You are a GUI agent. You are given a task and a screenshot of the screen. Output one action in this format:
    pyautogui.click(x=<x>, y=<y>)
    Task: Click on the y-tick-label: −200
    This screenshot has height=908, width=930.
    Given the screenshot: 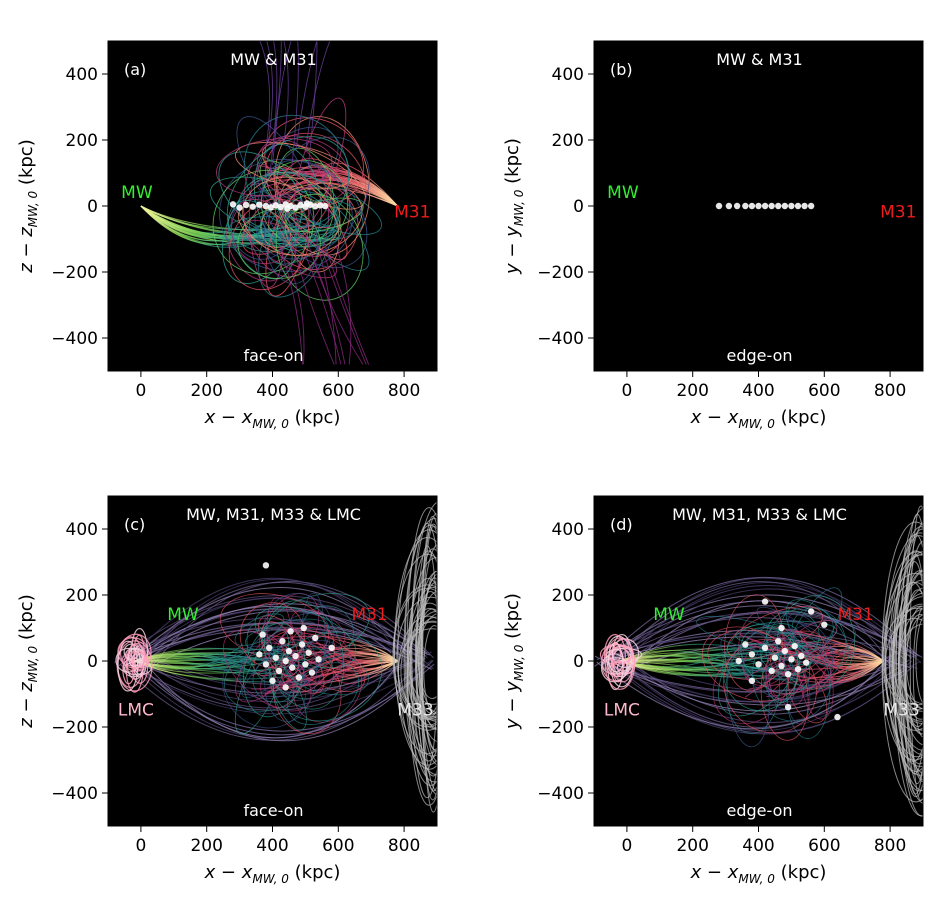 What is the action you would take?
    pyautogui.click(x=560, y=728)
    